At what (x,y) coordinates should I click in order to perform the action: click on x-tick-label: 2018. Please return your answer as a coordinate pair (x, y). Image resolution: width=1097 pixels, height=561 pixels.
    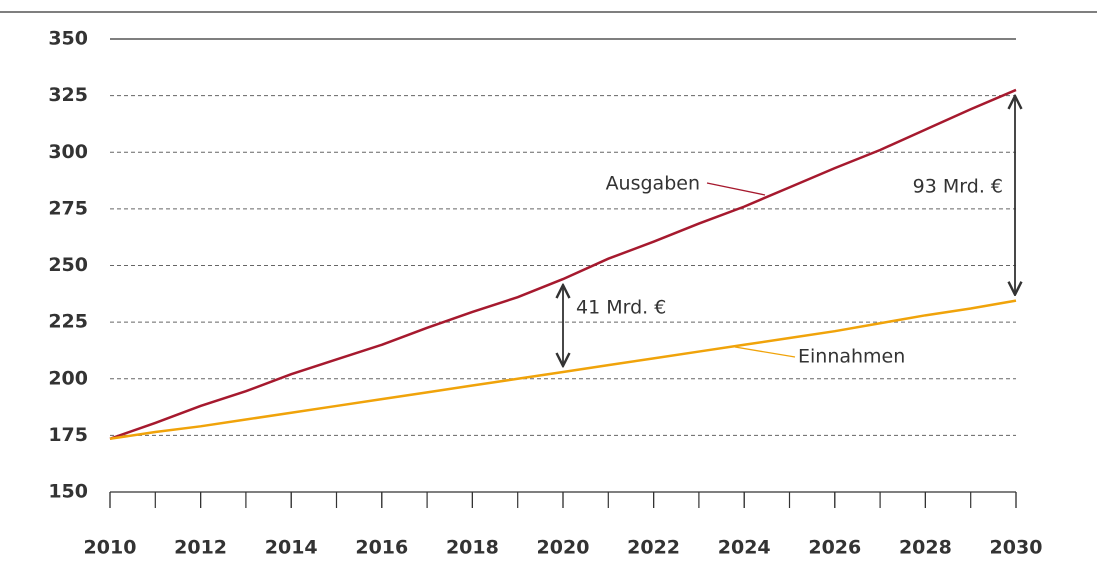
    Looking at the image, I should click on (472, 548).